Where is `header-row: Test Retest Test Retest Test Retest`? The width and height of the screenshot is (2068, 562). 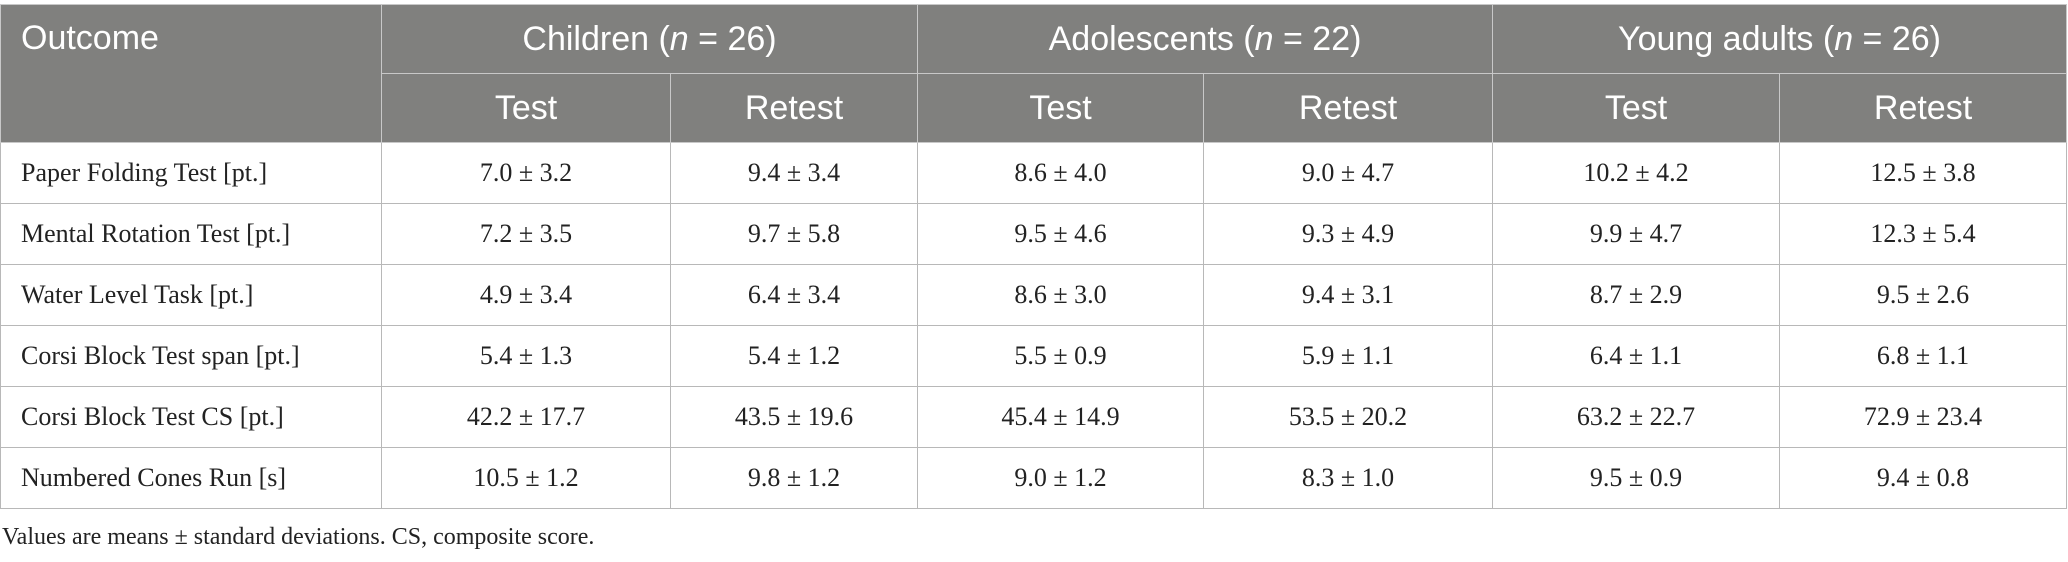
header-row: Test Retest Test Retest Test Retest is located at coordinates (1034, 108).